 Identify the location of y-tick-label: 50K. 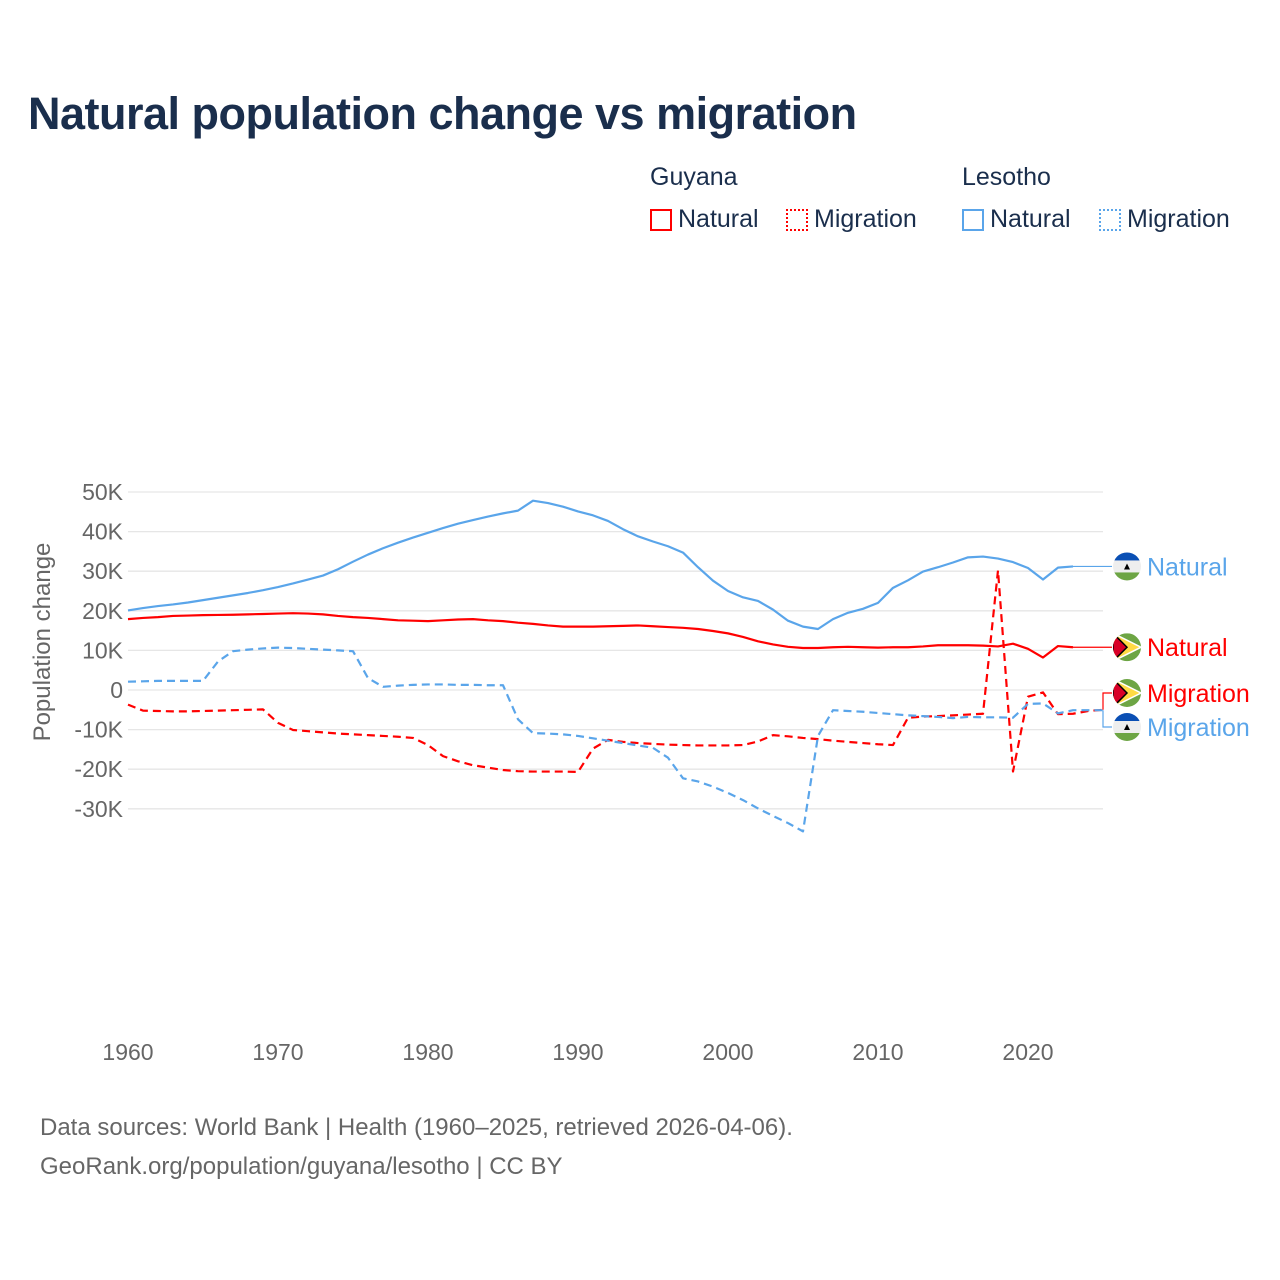
(103, 492).